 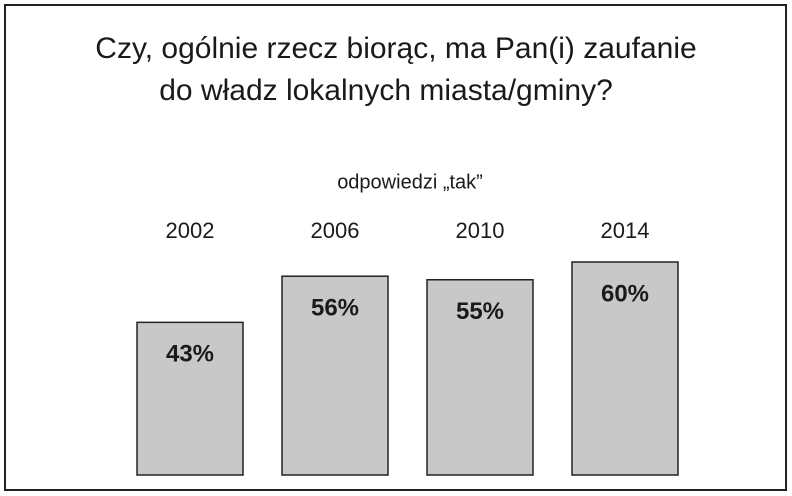 What do you see at coordinates (335, 308) in the screenshot?
I see `value-label: 56%` at bounding box center [335, 308].